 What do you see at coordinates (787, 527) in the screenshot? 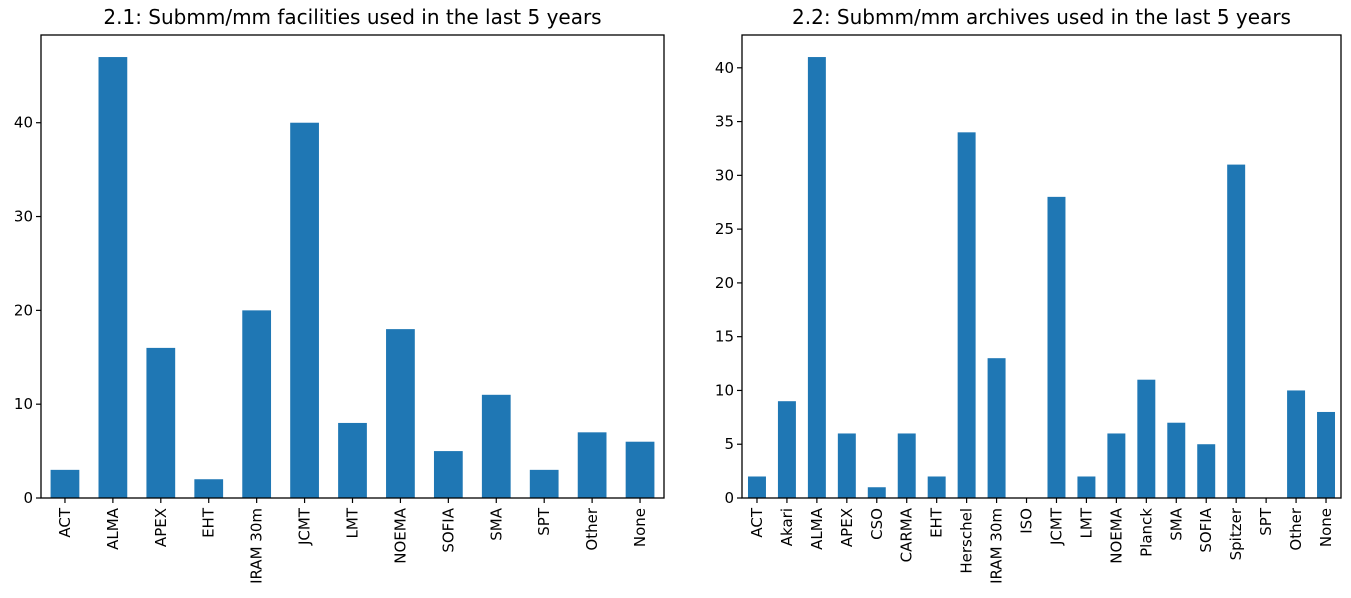
I see `x-tick-label: Akari` at bounding box center [787, 527].